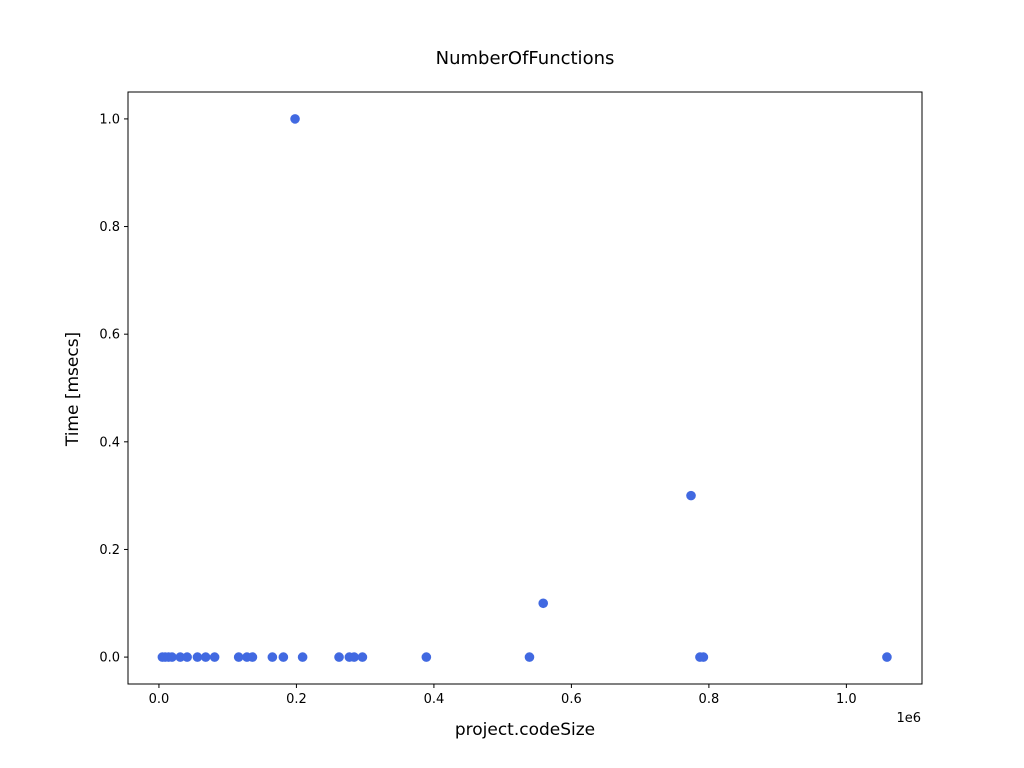 The width and height of the screenshot is (1024, 768). I want to click on y-tick-label: 0.6, so click(109, 335).